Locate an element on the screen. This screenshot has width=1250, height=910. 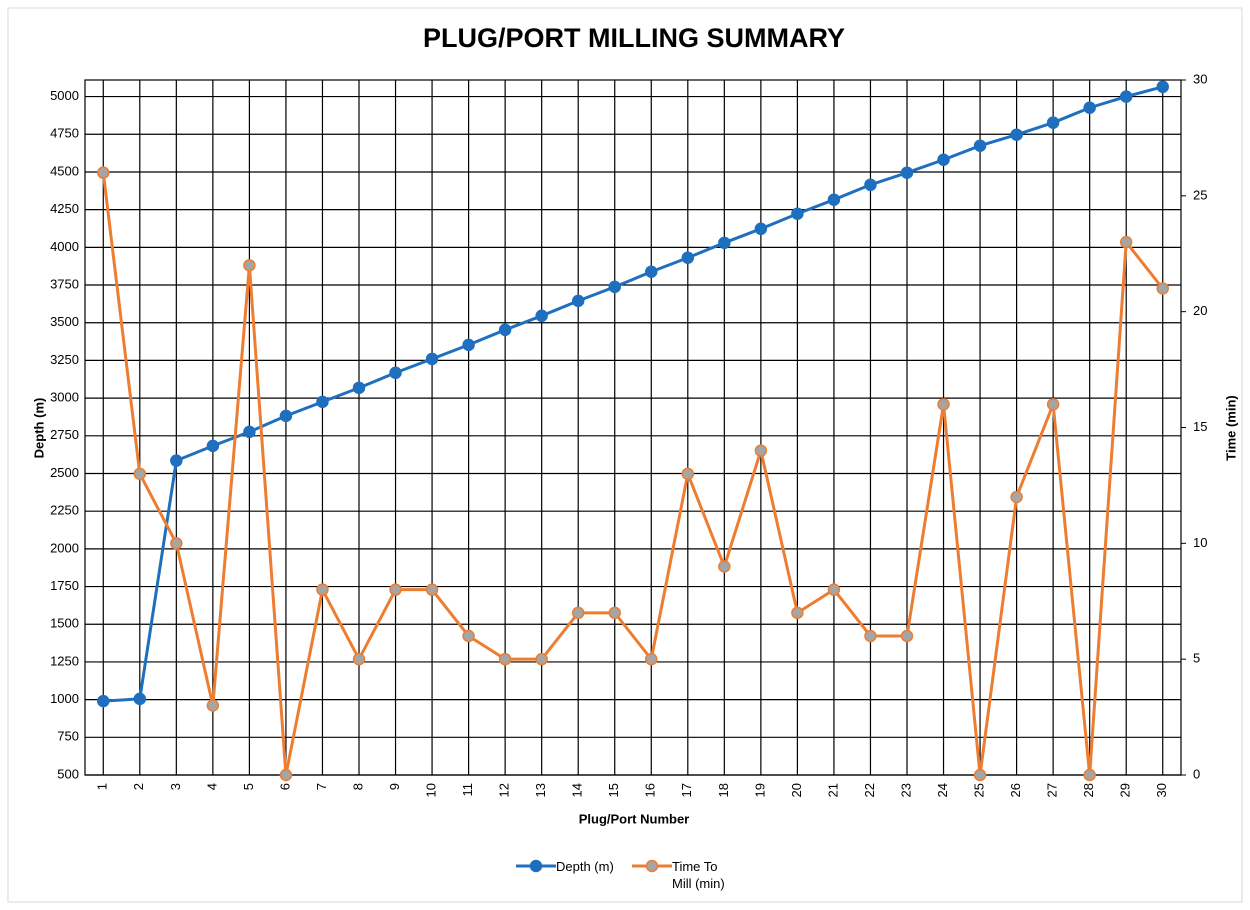
legend-item: Depth (m) is located at coordinates (567, 875).